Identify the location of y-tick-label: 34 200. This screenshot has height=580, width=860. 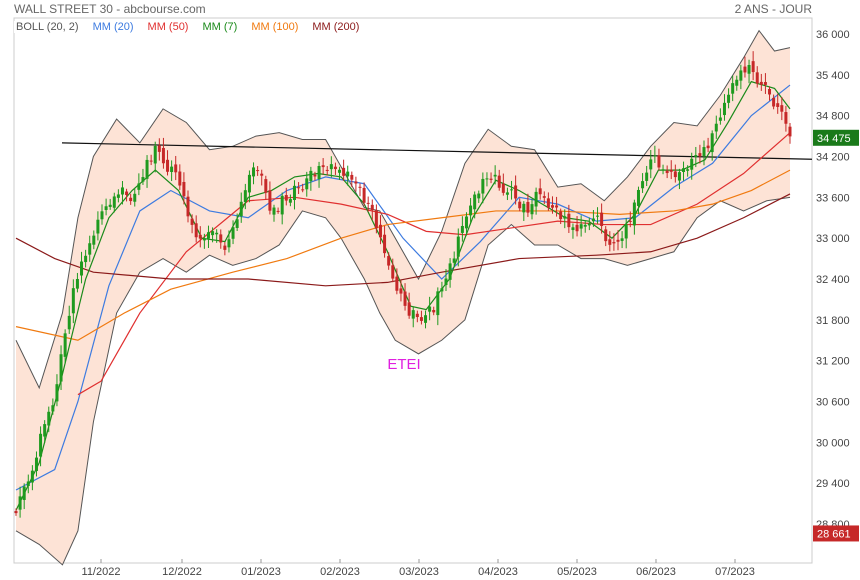
(833, 158).